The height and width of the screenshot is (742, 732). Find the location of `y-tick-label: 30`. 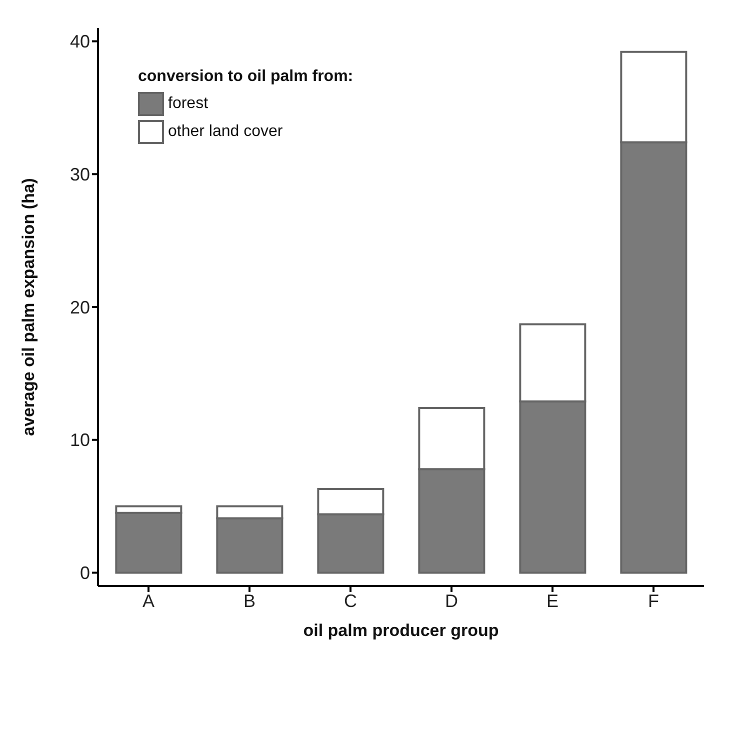

y-tick-label: 30 is located at coordinates (80, 174).